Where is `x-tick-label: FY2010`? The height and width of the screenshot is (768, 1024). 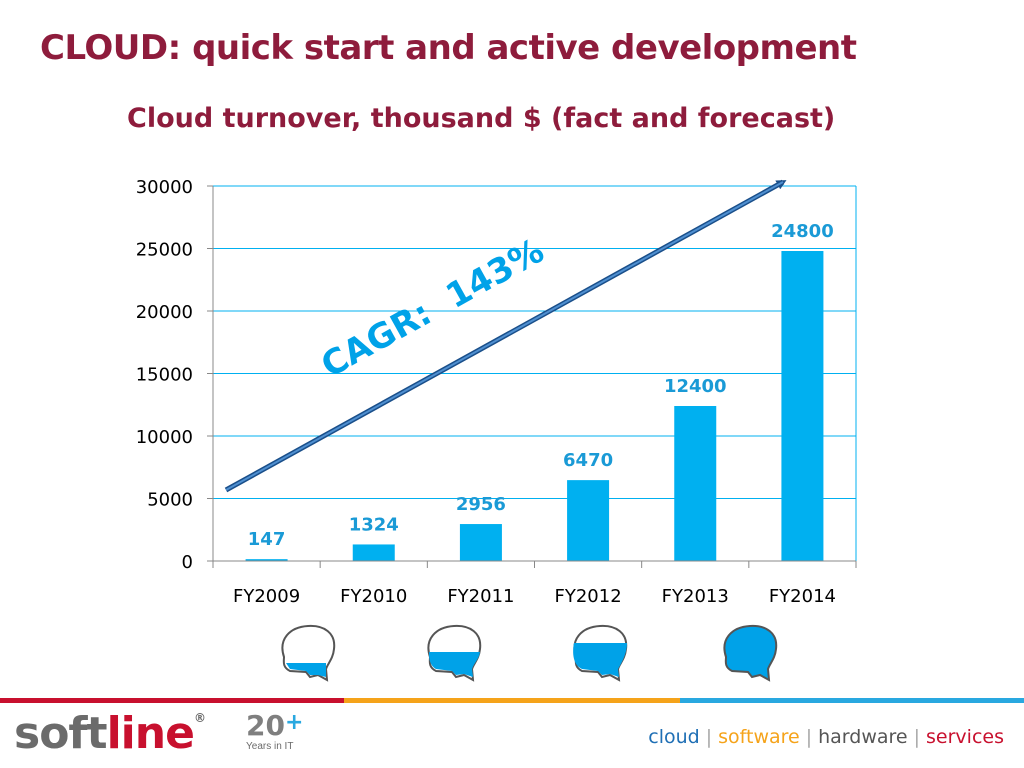
x-tick-label: FY2010 is located at coordinates (373, 596).